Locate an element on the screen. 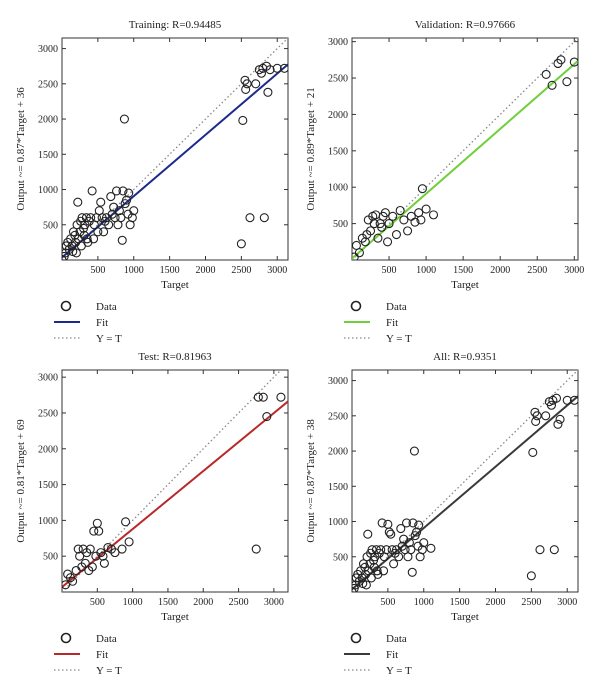 The height and width of the screenshot is (684, 600). x-tick-label: 1500 is located at coordinates (463, 270).